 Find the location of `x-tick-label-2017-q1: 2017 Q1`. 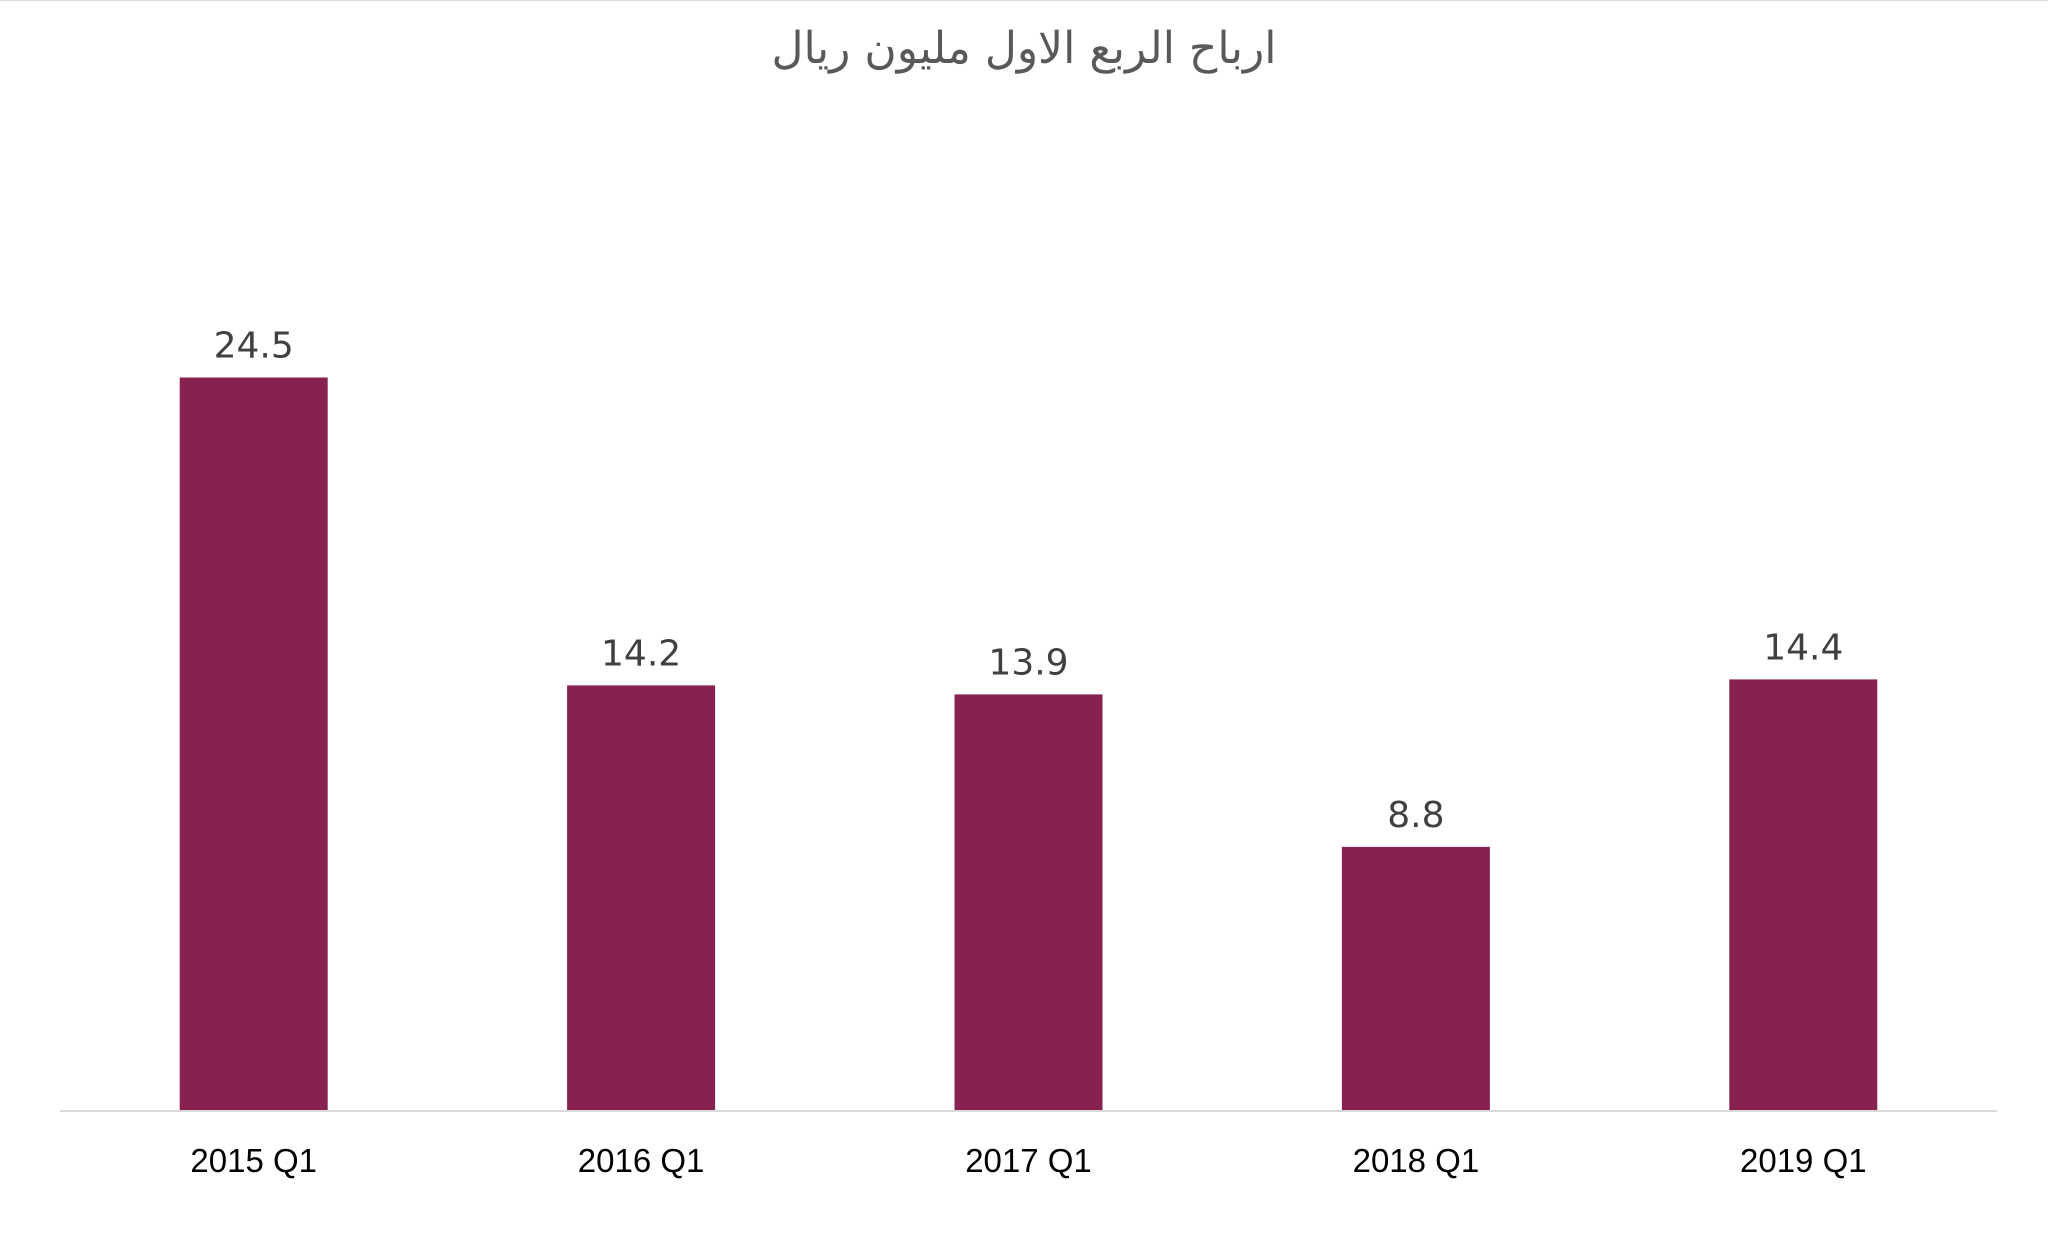

x-tick-label-2017-q1: 2017 Q1 is located at coordinates (1028, 1160).